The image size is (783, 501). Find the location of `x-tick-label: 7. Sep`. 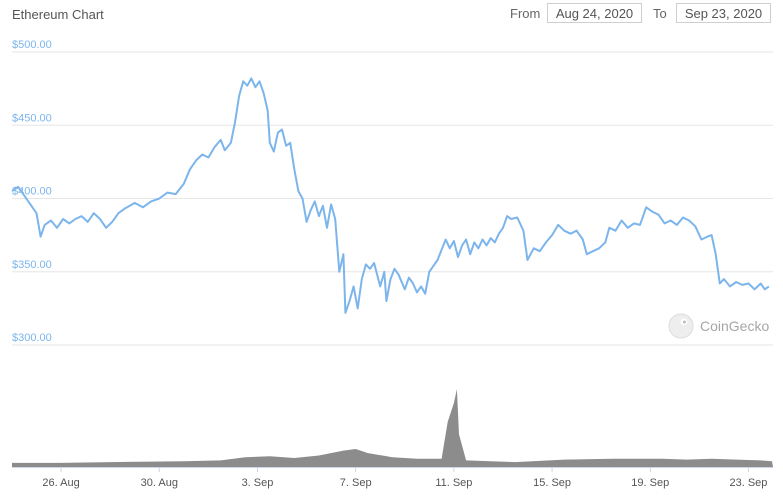

x-tick-label: 7. Sep is located at coordinates (356, 483).